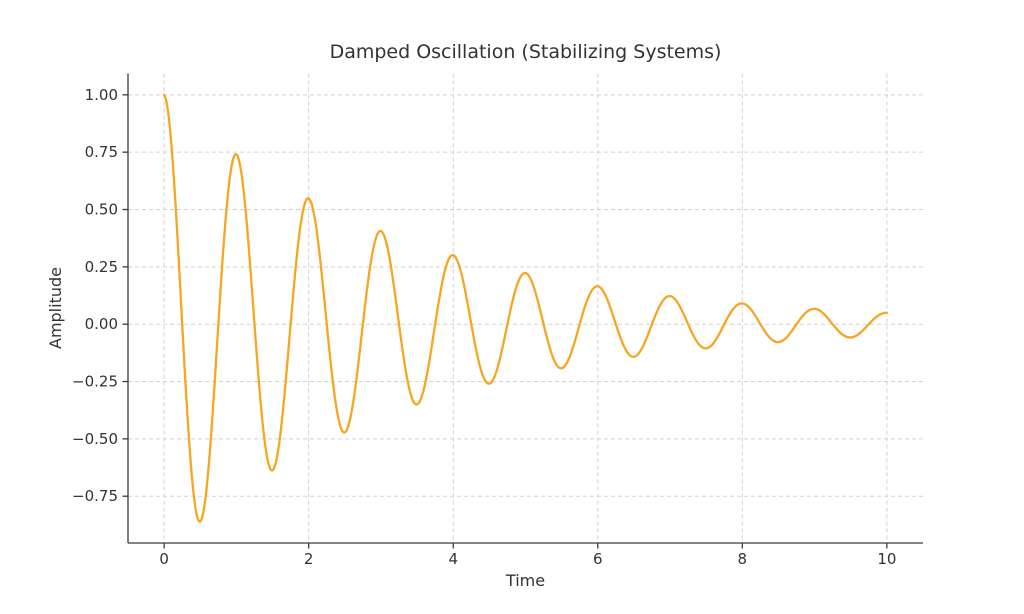  What do you see at coordinates (95, 496) in the screenshot?
I see `y-tick-label: −0.75` at bounding box center [95, 496].